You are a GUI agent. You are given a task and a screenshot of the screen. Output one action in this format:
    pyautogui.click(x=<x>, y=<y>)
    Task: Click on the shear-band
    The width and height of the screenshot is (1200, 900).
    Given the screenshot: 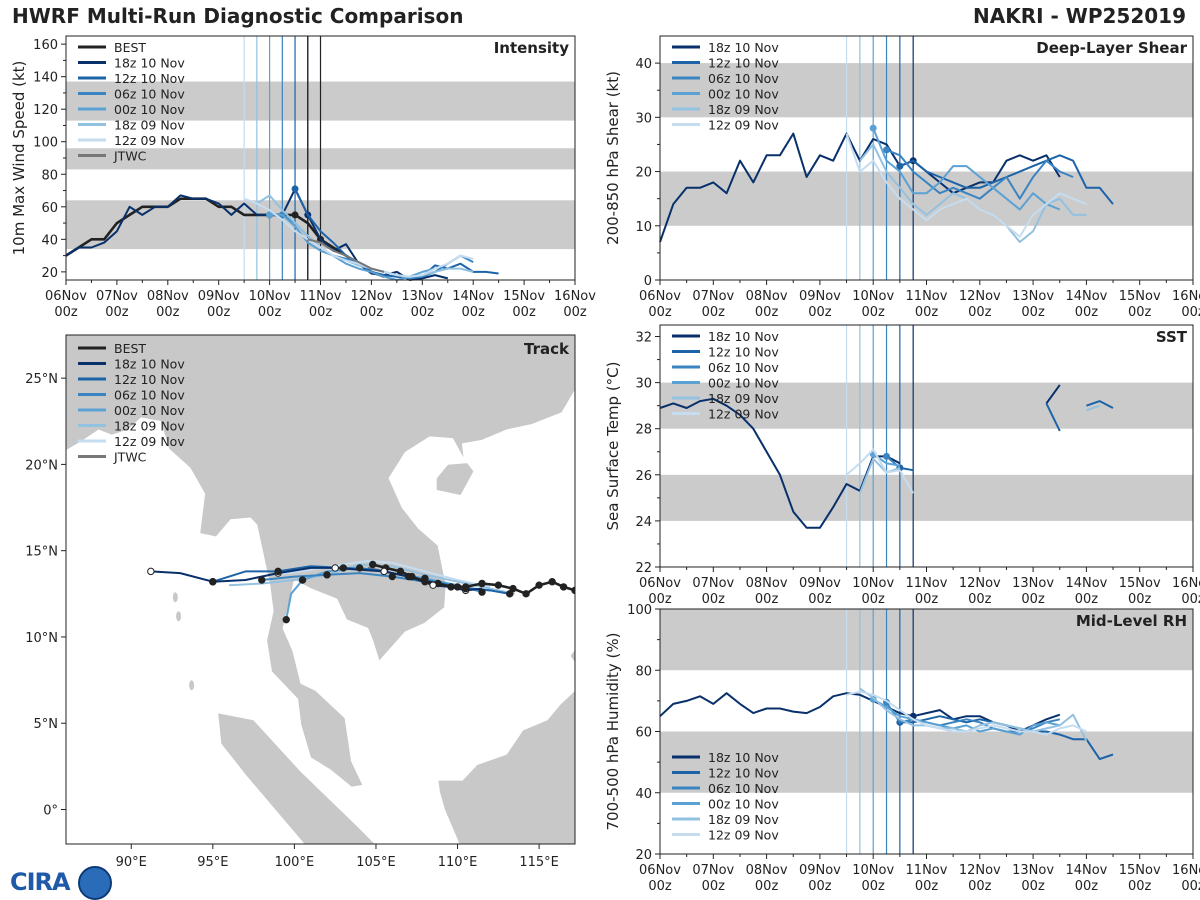 What is the action you would take?
    pyautogui.click(x=926, y=90)
    